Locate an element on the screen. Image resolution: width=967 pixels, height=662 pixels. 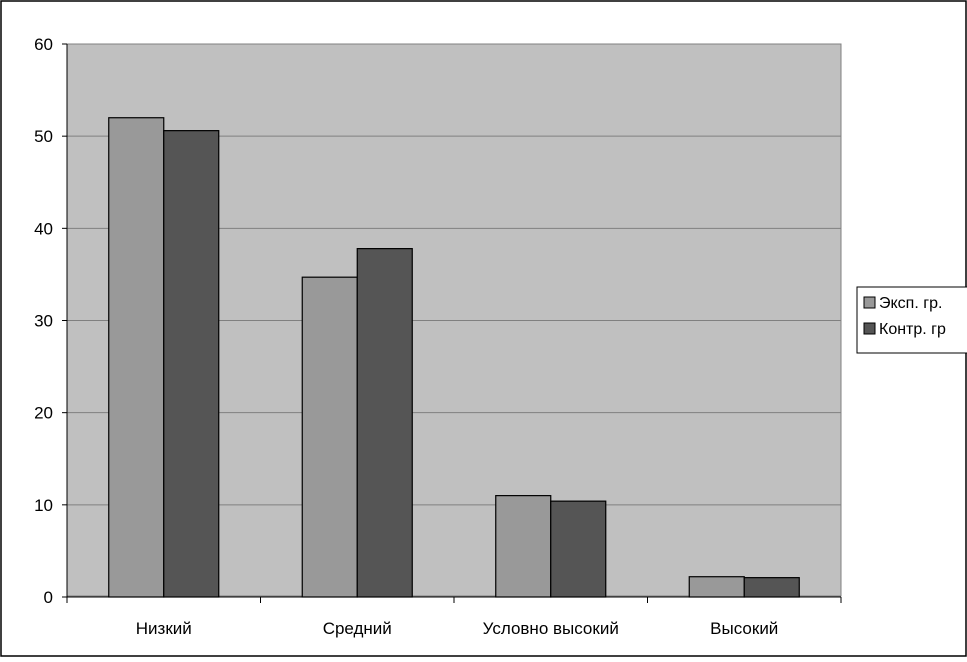
x-tick-label: Условно высокий is located at coordinates (551, 628).